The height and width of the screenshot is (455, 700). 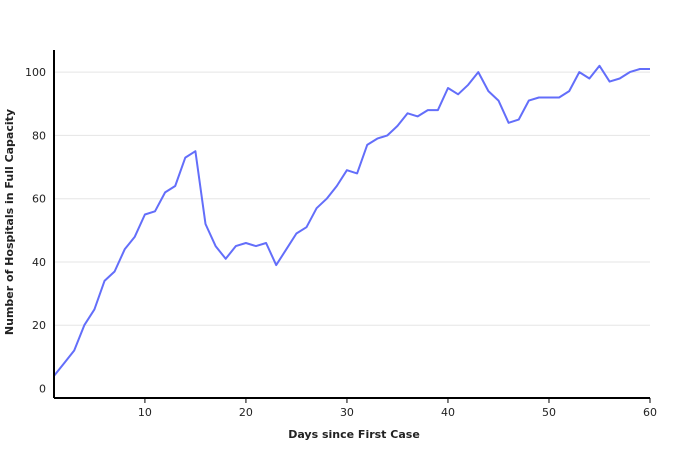 I want to click on x-tick-label-30: 30, so click(x=347, y=412).